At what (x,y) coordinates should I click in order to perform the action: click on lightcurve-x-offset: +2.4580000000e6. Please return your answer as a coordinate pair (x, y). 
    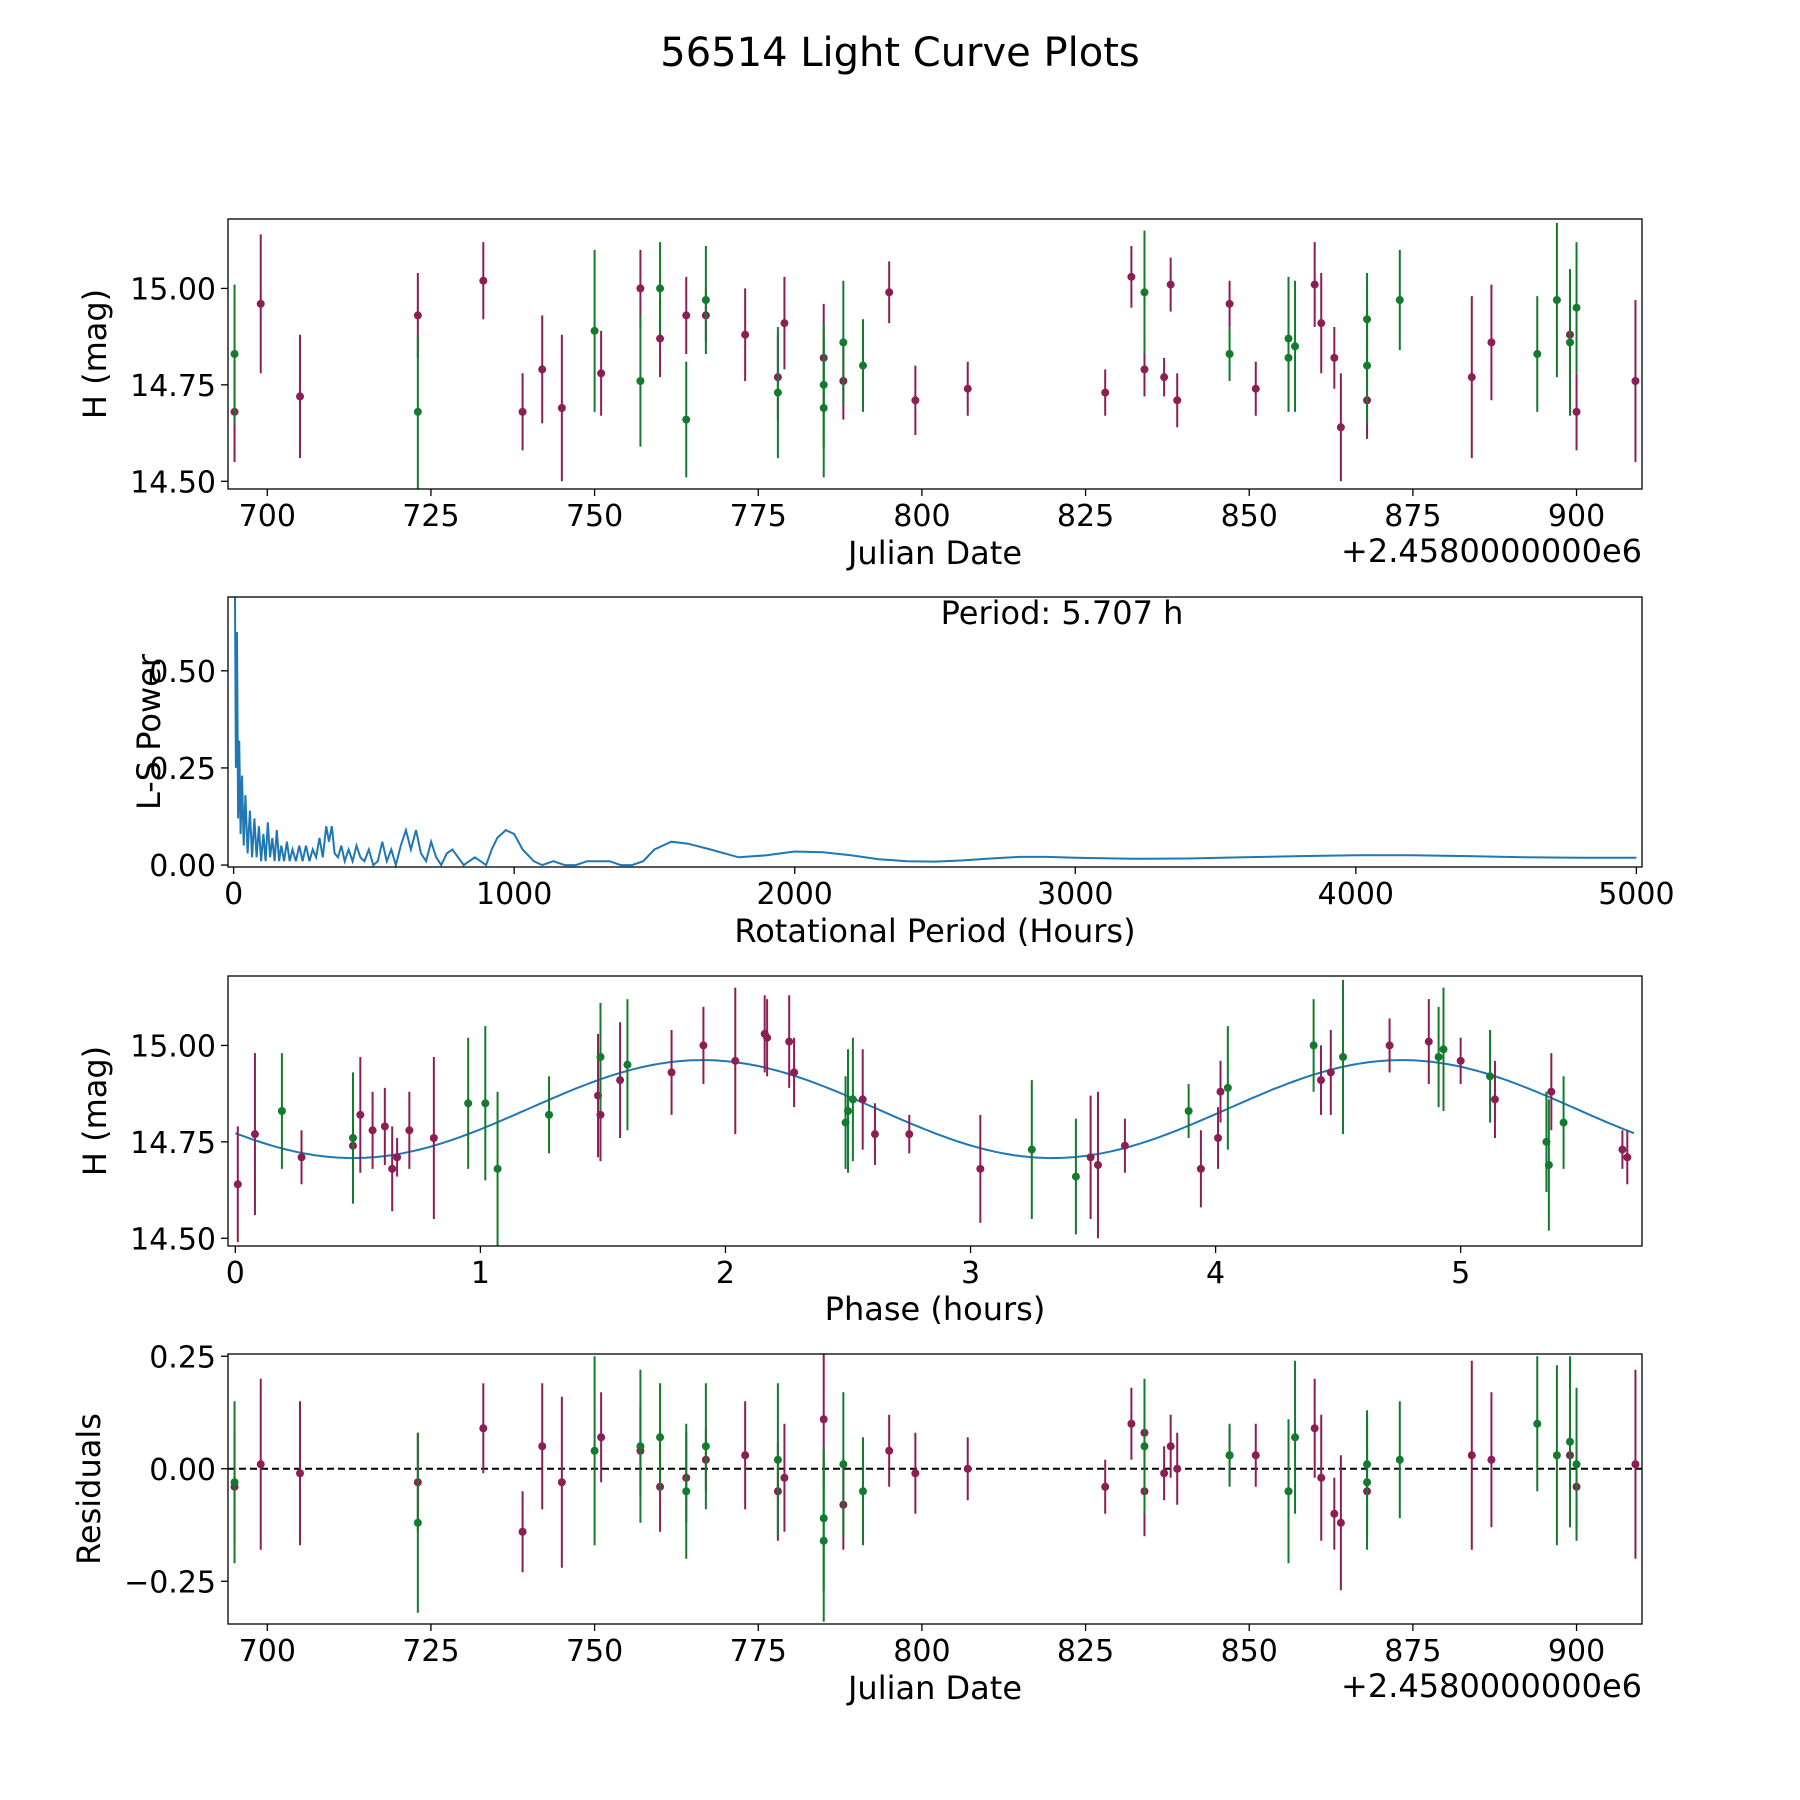
    Looking at the image, I should click on (1491, 551).